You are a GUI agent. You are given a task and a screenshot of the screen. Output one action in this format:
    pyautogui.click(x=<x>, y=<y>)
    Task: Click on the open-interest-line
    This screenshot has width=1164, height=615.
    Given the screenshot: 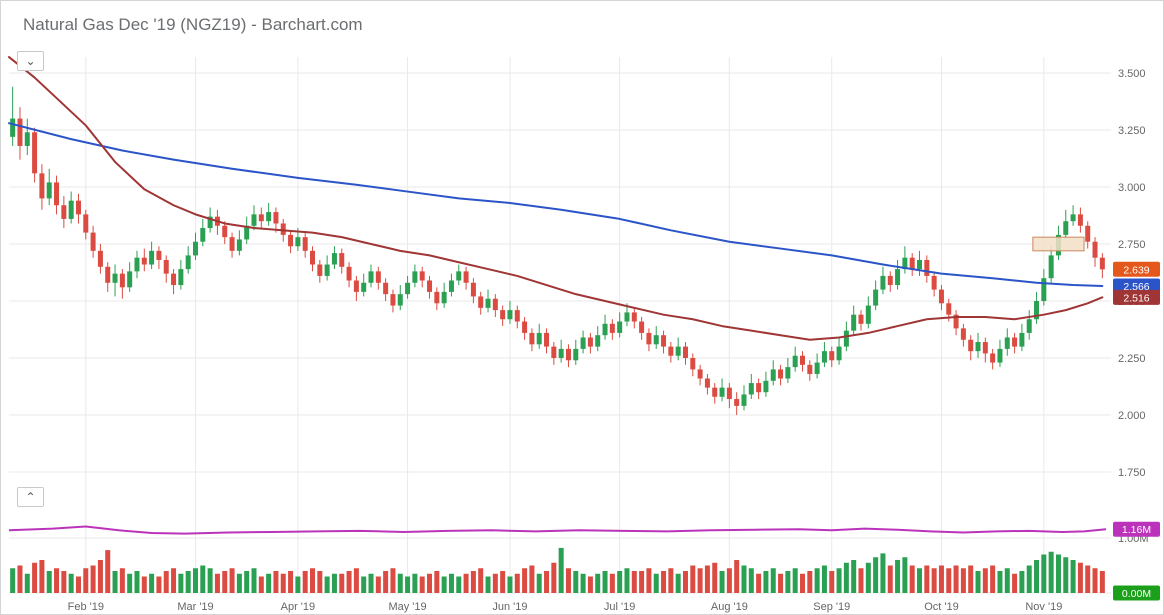 What is the action you would take?
    pyautogui.click(x=557, y=530)
    